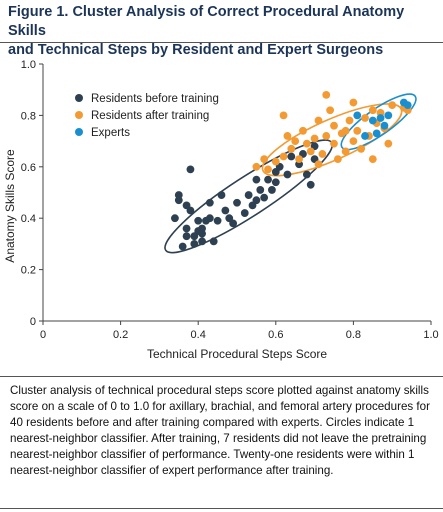 This screenshot has height=512, width=443. Describe the element at coordinates (28, 168) in the screenshot. I see `y-tick-label: 0.6` at that location.